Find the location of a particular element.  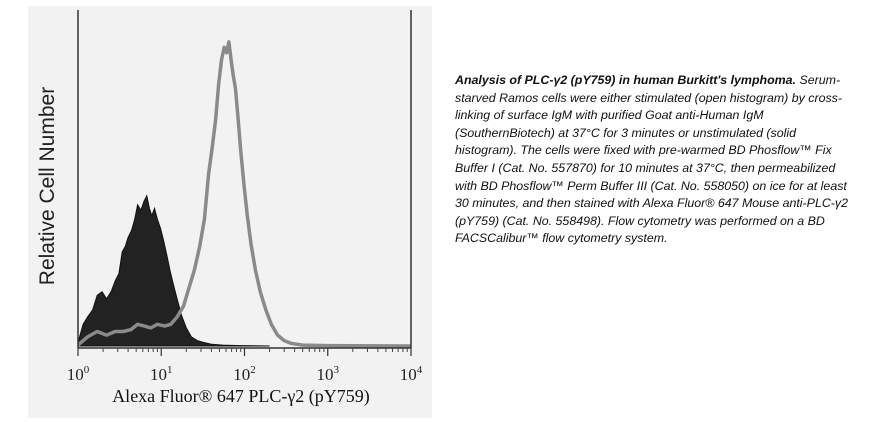

x-axis-label: Alexa Fluor® 647 PLC-γ2 (pY759) is located at coordinates (241, 396).